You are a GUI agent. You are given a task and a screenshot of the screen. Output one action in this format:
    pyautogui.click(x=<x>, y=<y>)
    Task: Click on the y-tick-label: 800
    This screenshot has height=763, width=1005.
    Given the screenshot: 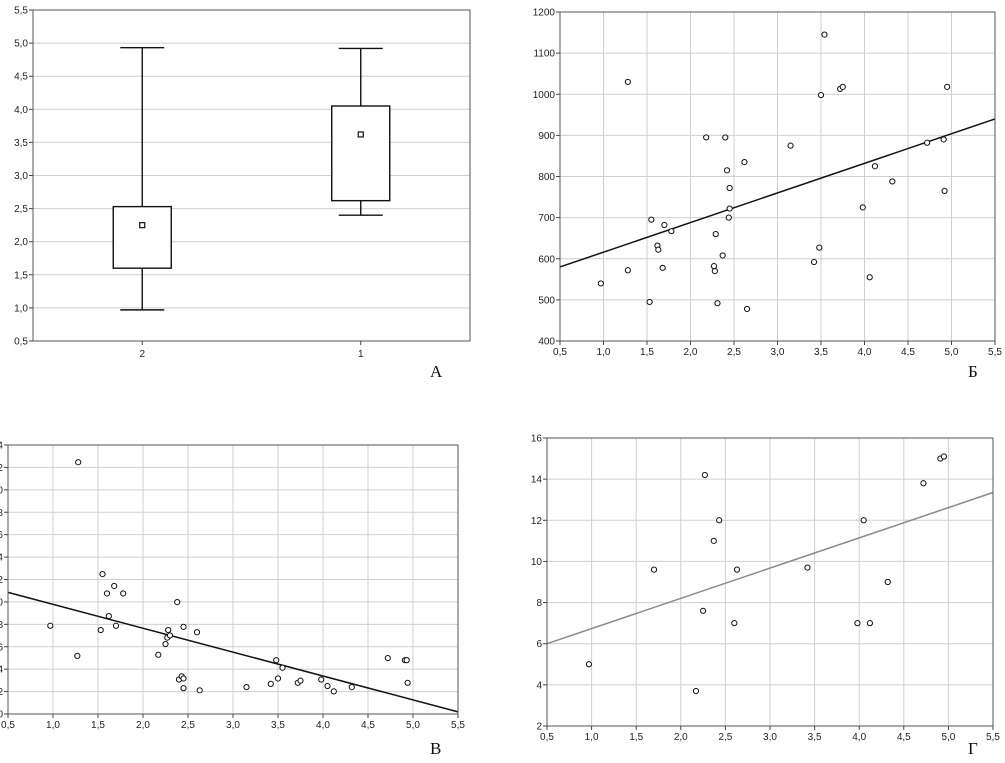 What is the action you would take?
    pyautogui.click(x=546, y=177)
    